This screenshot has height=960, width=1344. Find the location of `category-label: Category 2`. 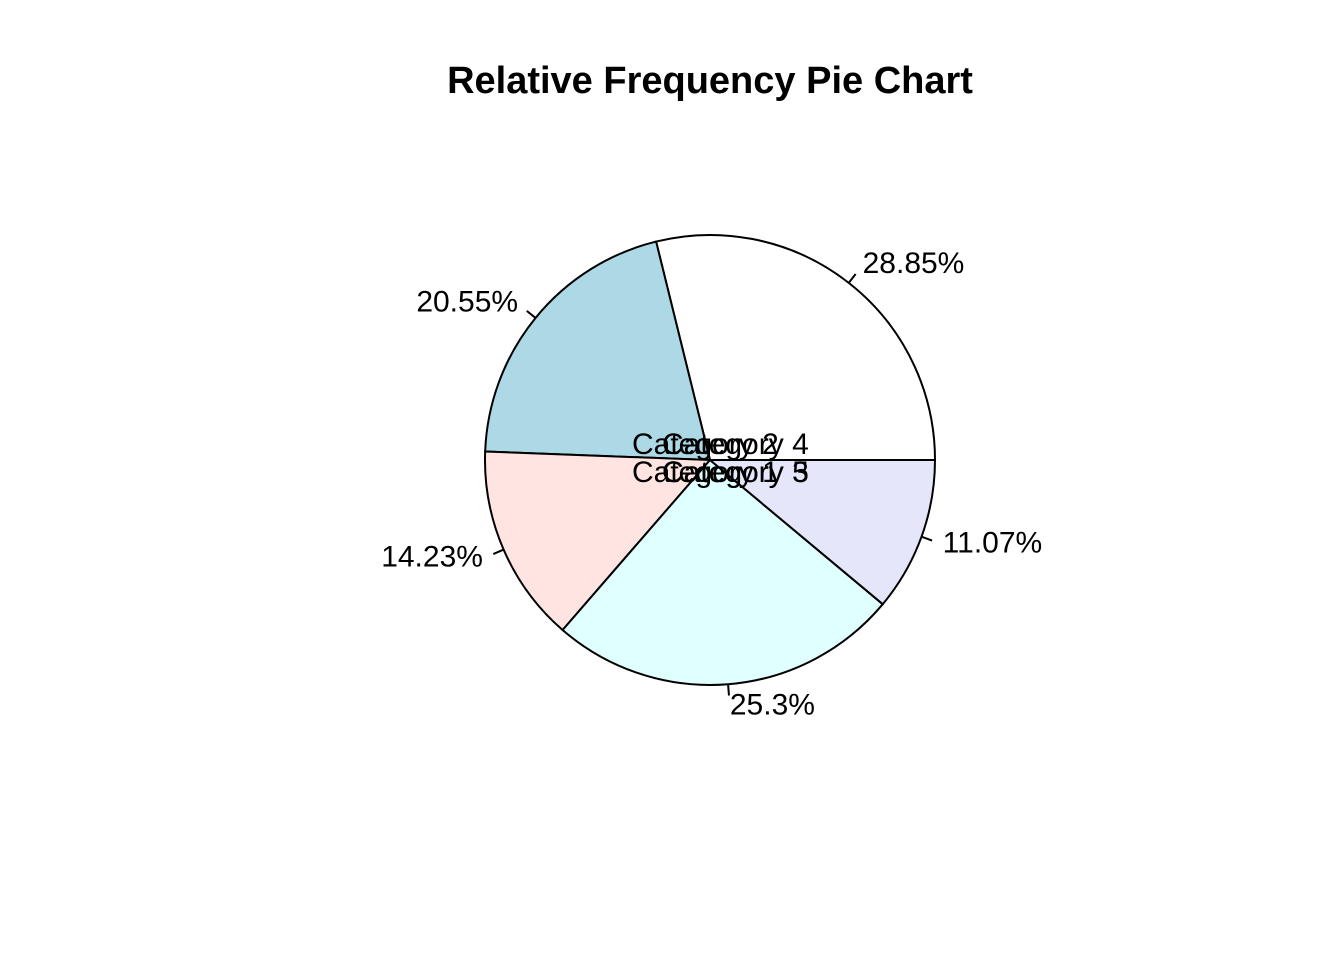

category-label: Category 2 is located at coordinates (705, 444).